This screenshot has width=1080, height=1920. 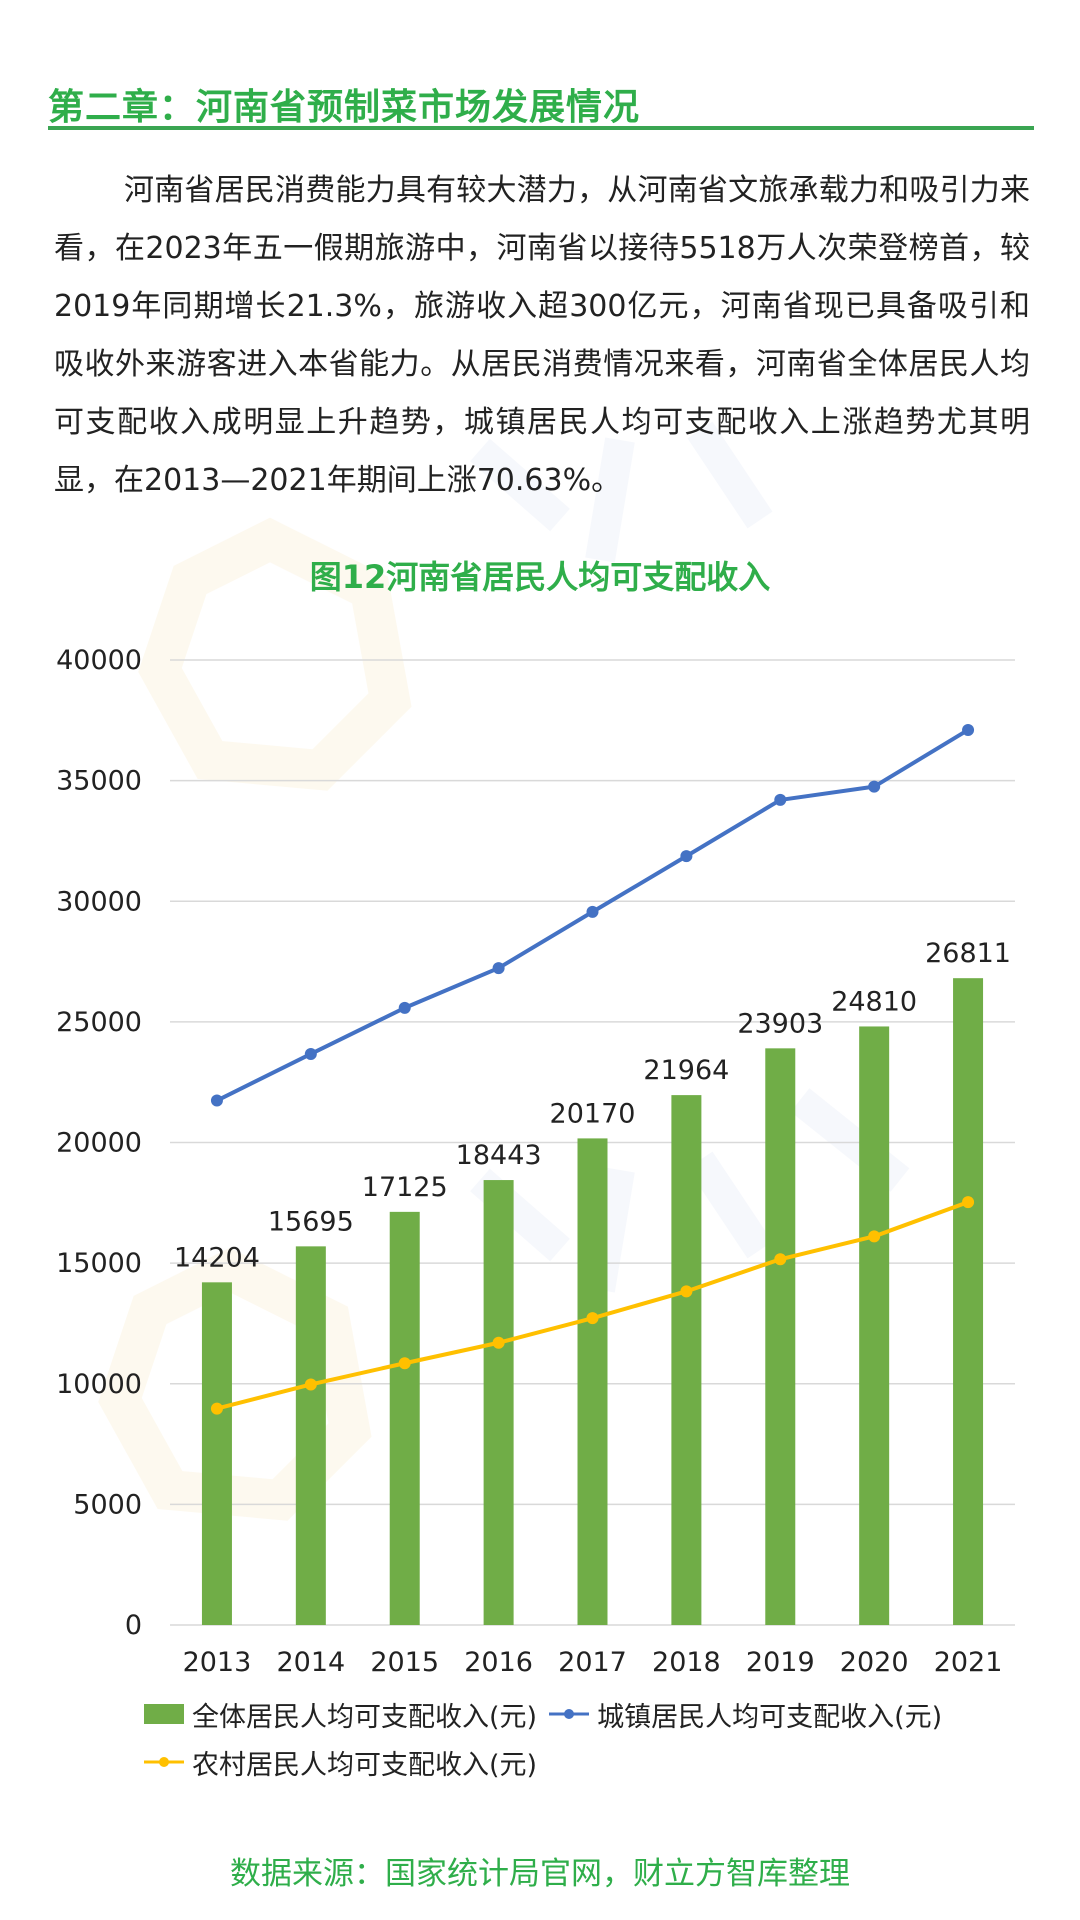 What do you see at coordinates (498, 1662) in the screenshot?
I see `x-tick-label: 2016` at bounding box center [498, 1662].